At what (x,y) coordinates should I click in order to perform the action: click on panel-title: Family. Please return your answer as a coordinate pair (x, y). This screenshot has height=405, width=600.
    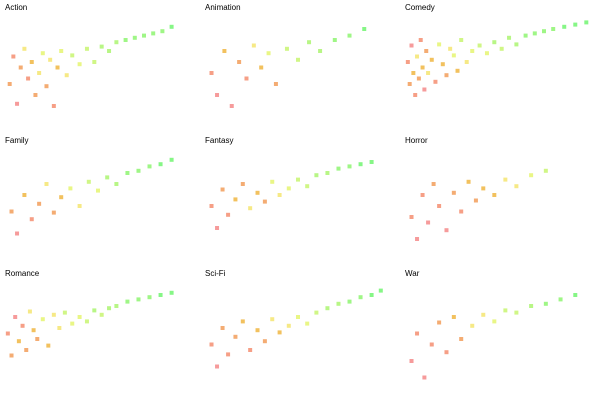
    Looking at the image, I should click on (17, 140).